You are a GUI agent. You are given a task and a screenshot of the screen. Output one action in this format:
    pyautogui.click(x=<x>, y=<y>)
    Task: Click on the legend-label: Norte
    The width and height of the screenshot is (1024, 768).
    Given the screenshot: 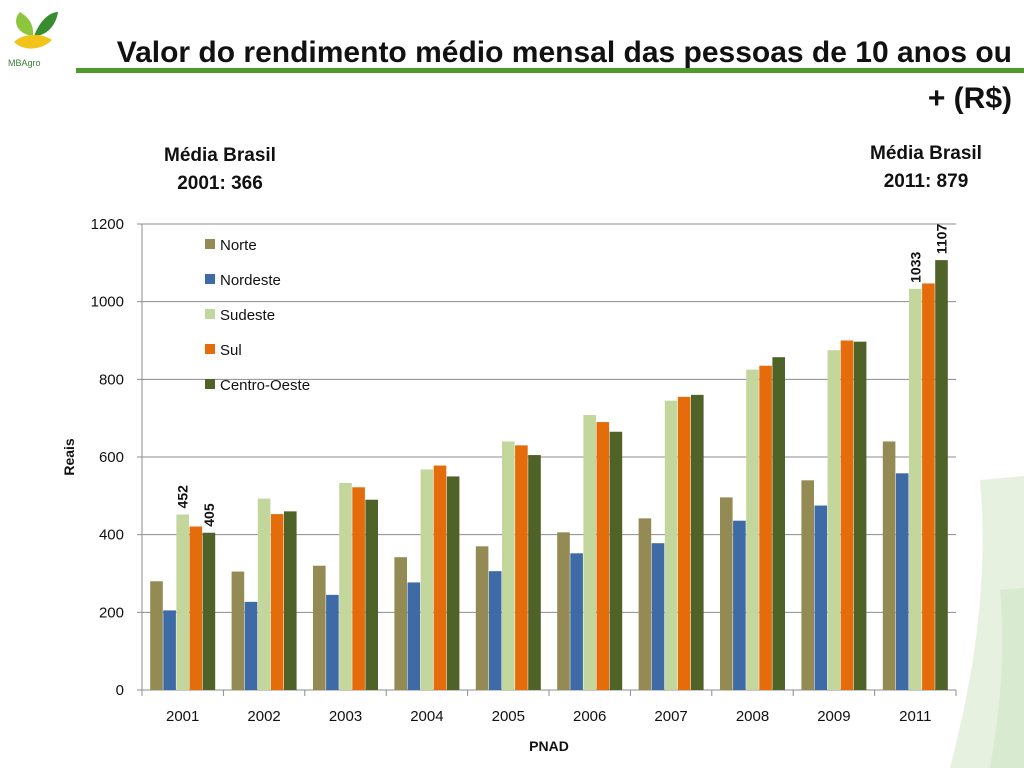 What is the action you would take?
    pyautogui.click(x=238, y=245)
    